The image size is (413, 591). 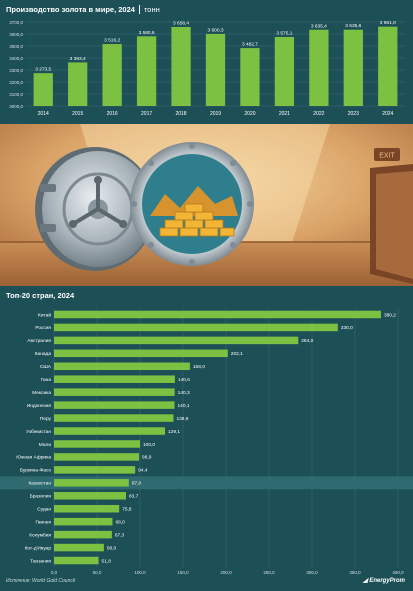 What do you see at coordinates (215, 114) in the screenshot?
I see `x-tick-label: 2019` at bounding box center [215, 114].